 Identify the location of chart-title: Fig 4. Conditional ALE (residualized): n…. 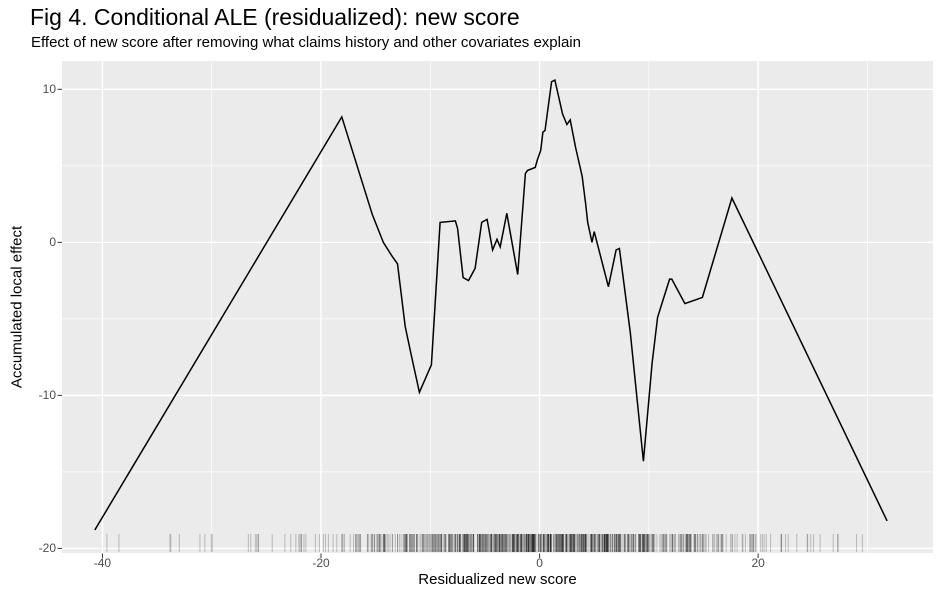
(275, 17).